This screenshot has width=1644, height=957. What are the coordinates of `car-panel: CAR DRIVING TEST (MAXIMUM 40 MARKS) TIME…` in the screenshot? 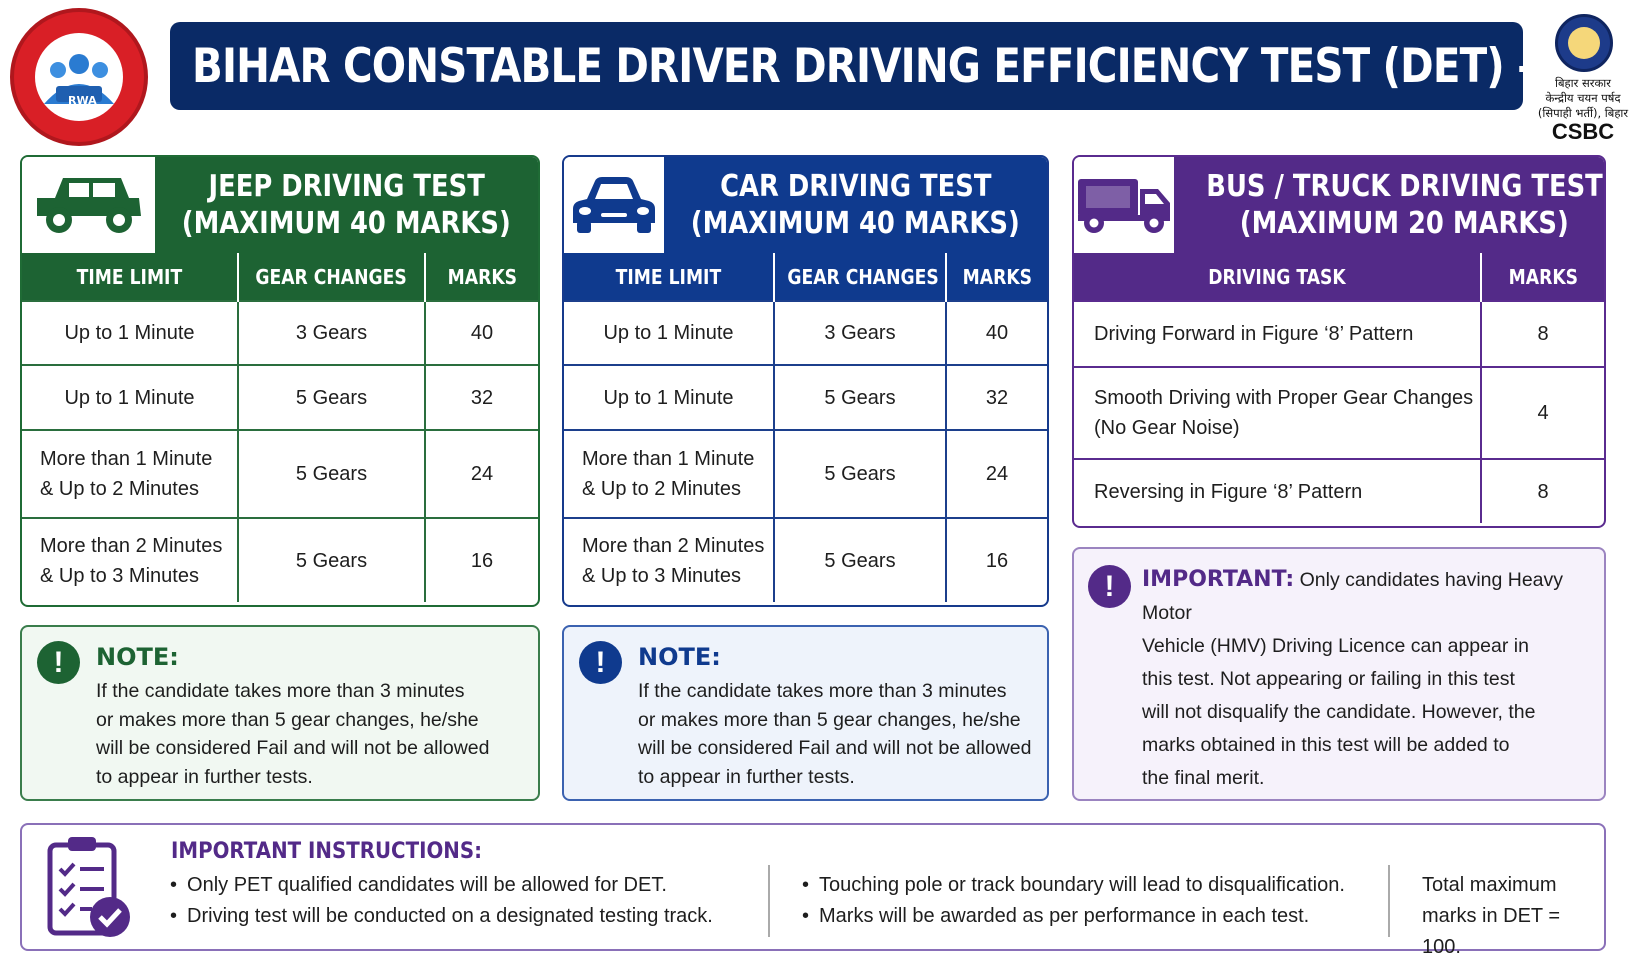 It's located at (805, 381).